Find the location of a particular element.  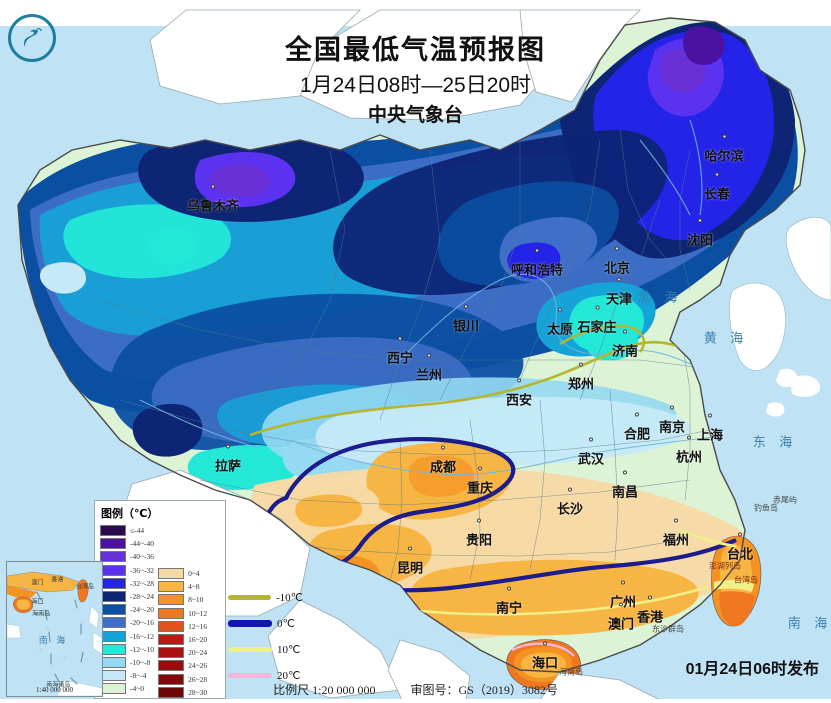

isotherm-legend-row: -10℃ is located at coordinates (265, 597).